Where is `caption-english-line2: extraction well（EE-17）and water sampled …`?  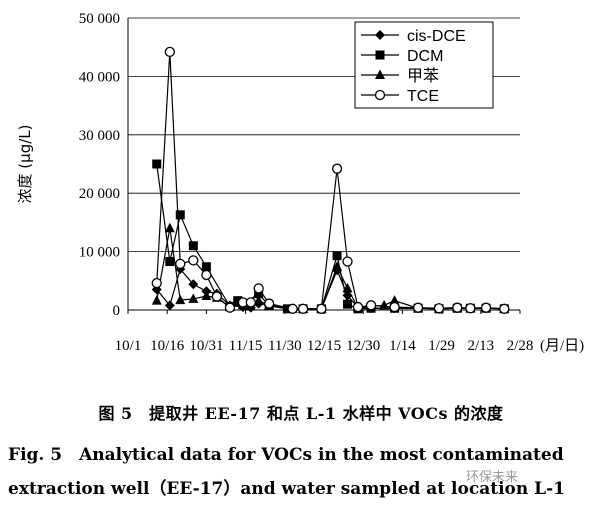
caption-english-line2: extraction well（EE-17）and water sampled … is located at coordinates (286, 489).